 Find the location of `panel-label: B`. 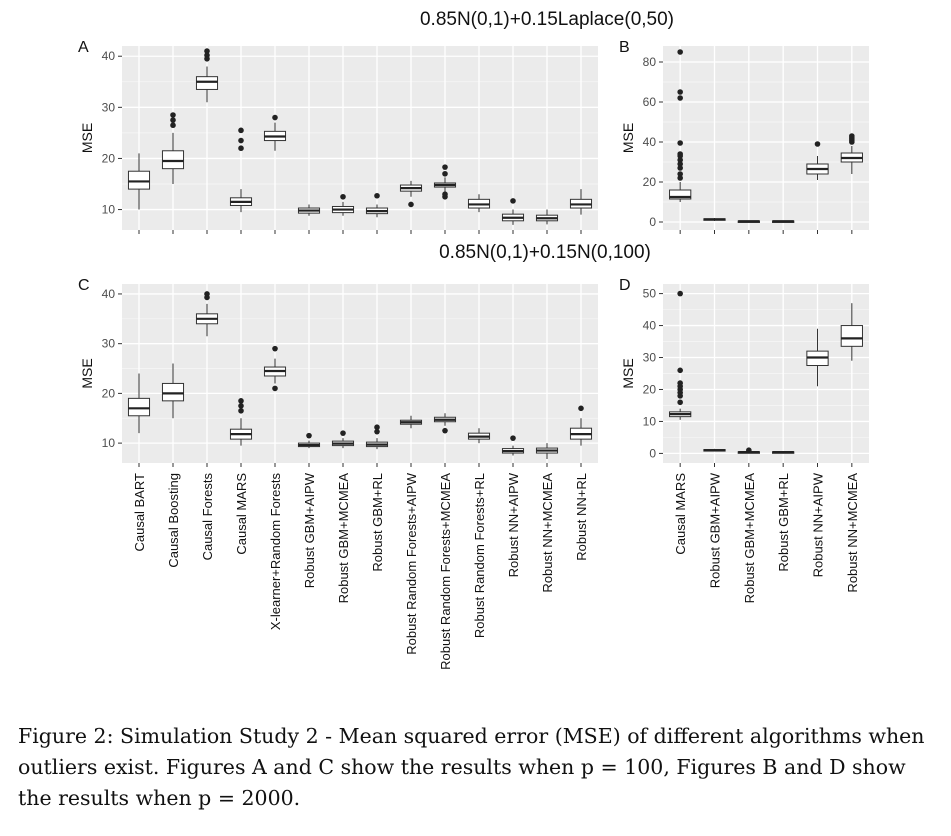

panel-label: B is located at coordinates (624, 47).